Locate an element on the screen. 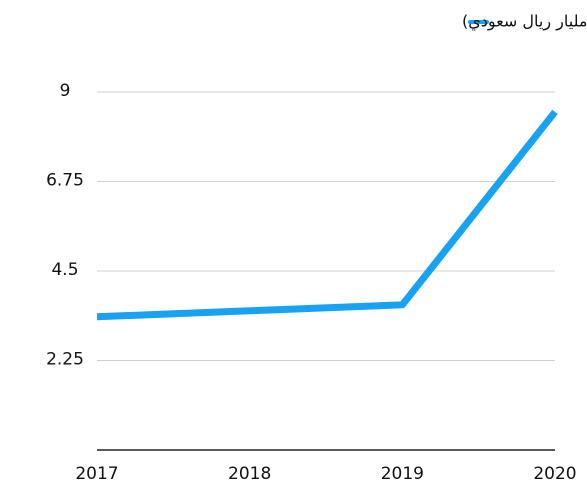  y-tick-label: 6.75 is located at coordinates (65, 181).